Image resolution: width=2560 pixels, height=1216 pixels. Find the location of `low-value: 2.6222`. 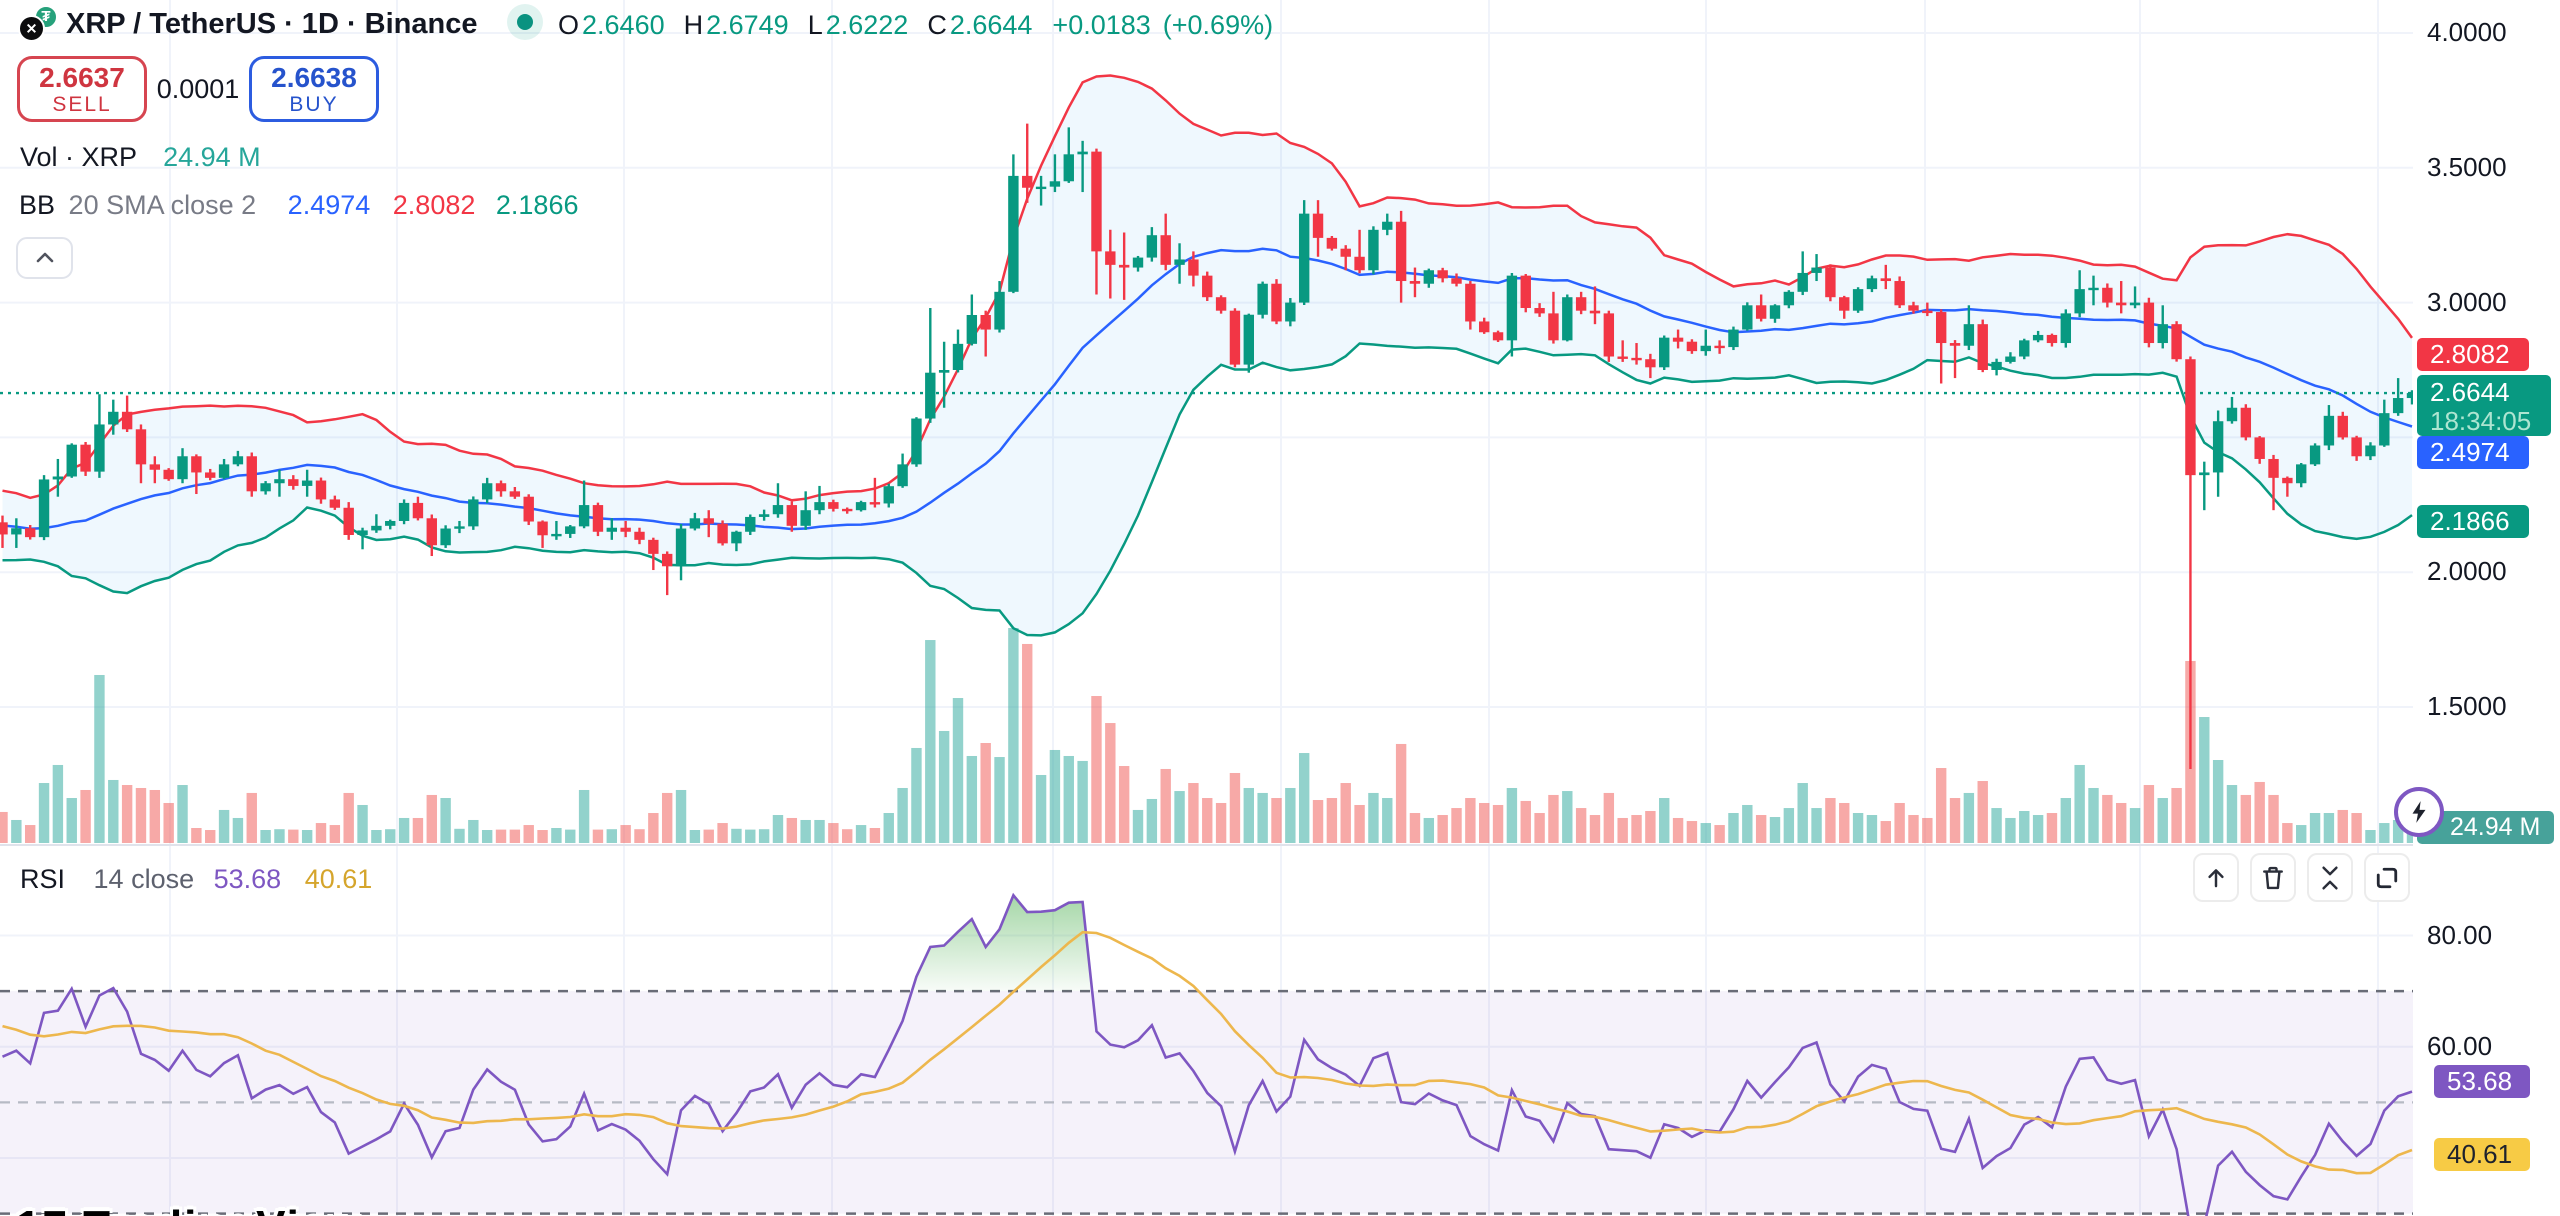

low-value: 2.6222 is located at coordinates (867, 25).